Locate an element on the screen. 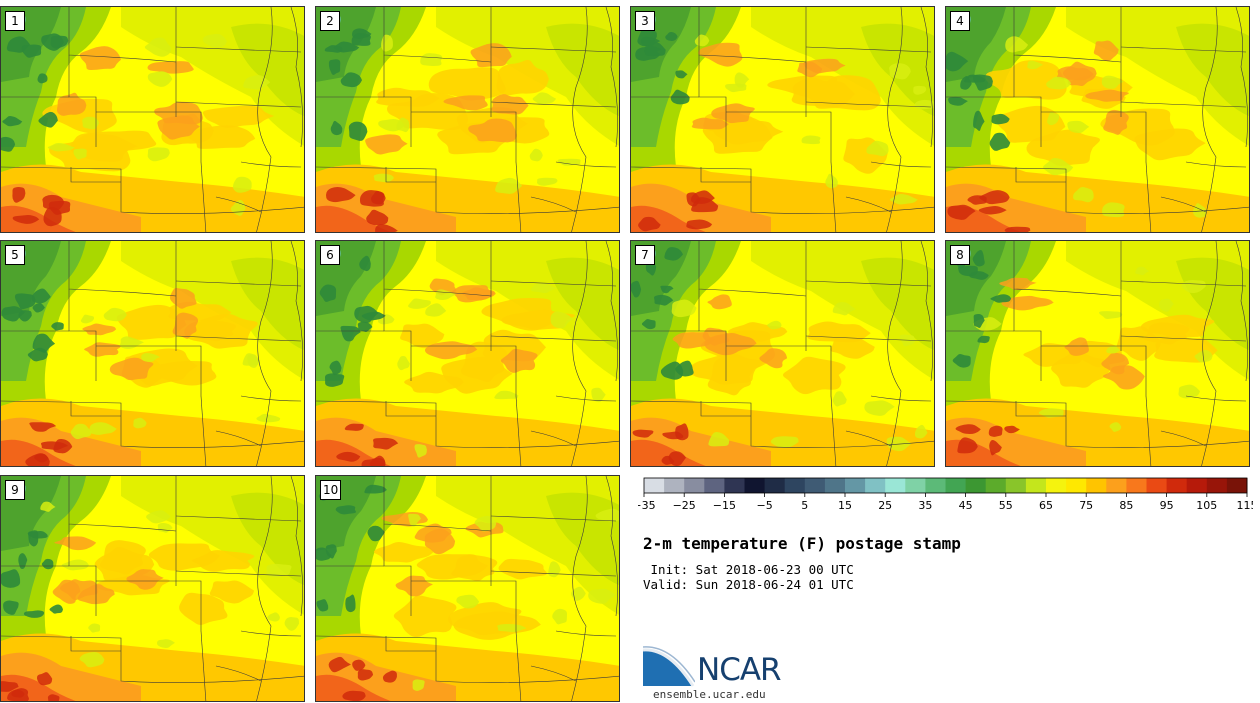  stamp-panel-2: 2 is located at coordinates (467, 119).